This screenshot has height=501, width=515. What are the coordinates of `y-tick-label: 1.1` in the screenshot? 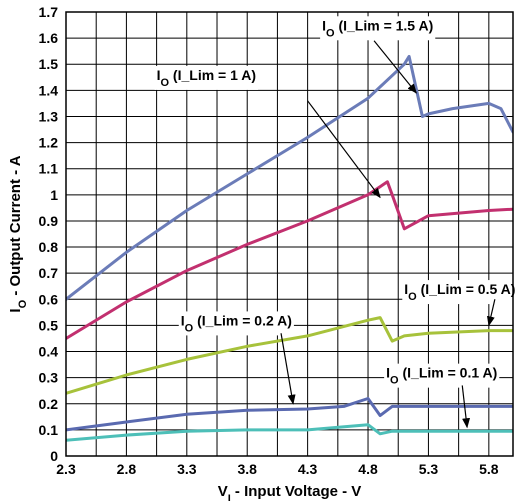 It's located at (49, 169).